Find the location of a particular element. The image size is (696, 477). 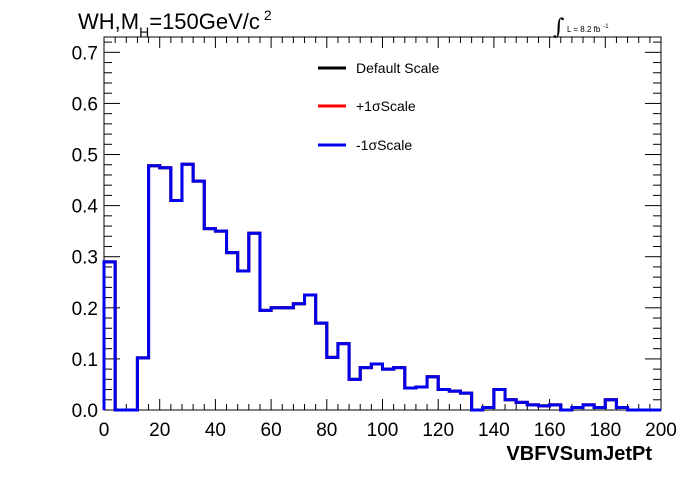

legend-label-default: Default Scale is located at coordinates (397, 68).